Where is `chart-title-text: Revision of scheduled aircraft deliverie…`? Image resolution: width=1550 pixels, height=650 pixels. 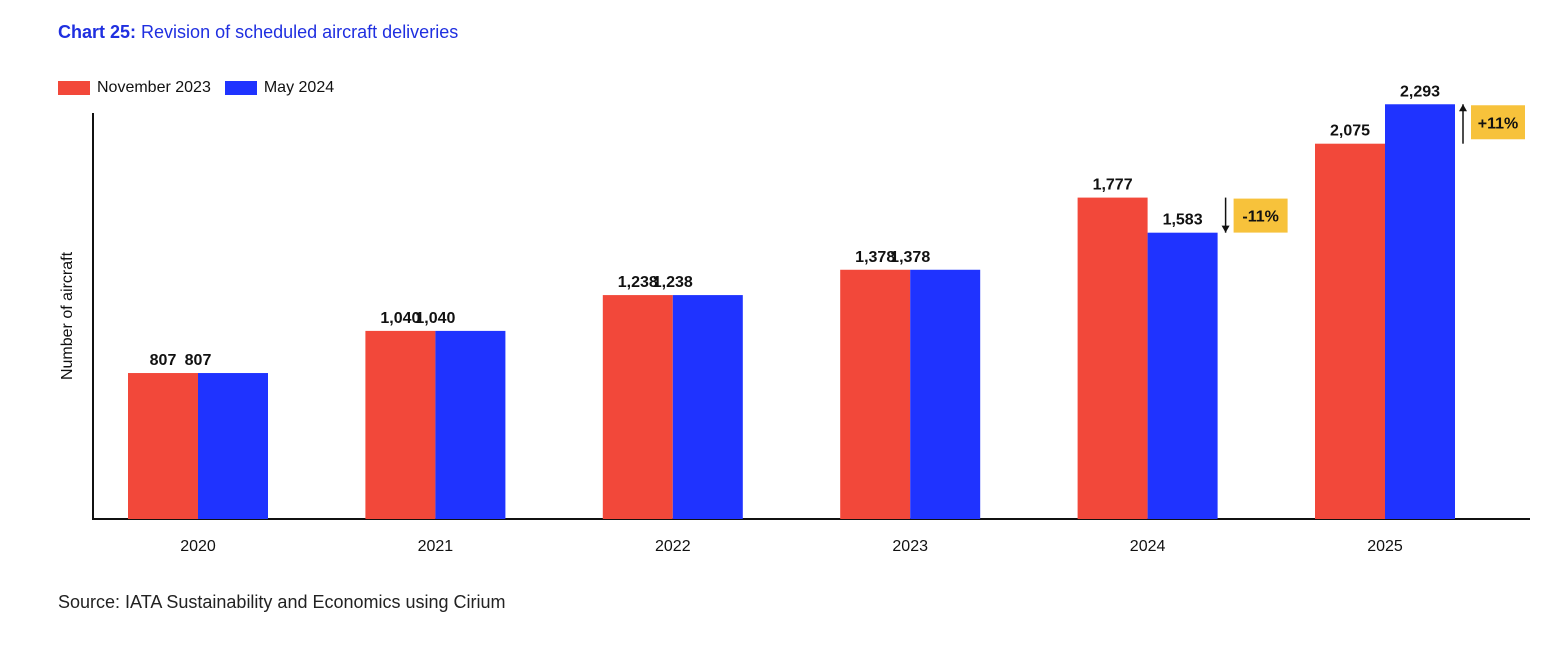 chart-title-text: Revision of scheduled aircraft deliverie… is located at coordinates (300, 32).